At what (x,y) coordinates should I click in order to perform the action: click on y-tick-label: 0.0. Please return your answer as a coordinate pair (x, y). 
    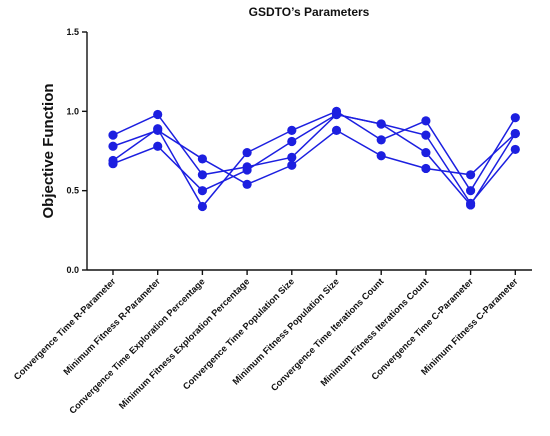
    Looking at the image, I should click on (72, 270).